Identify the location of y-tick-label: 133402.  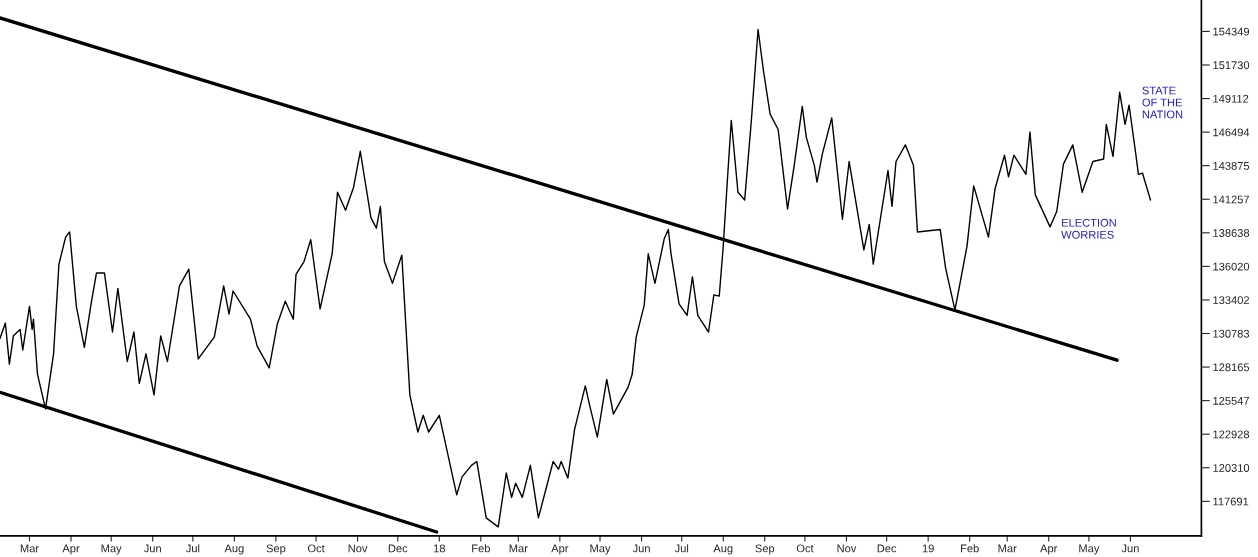
(1231, 300).